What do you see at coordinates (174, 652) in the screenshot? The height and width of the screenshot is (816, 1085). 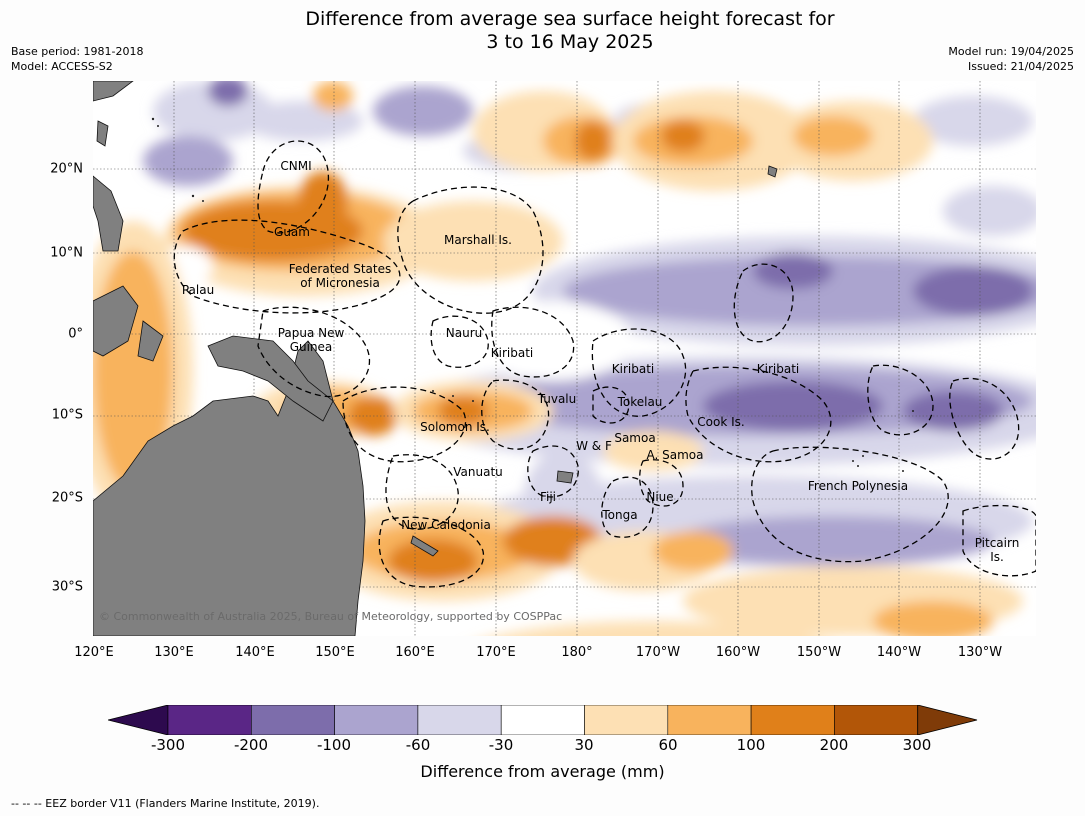 I see `lon-tick-130e: 130°E` at bounding box center [174, 652].